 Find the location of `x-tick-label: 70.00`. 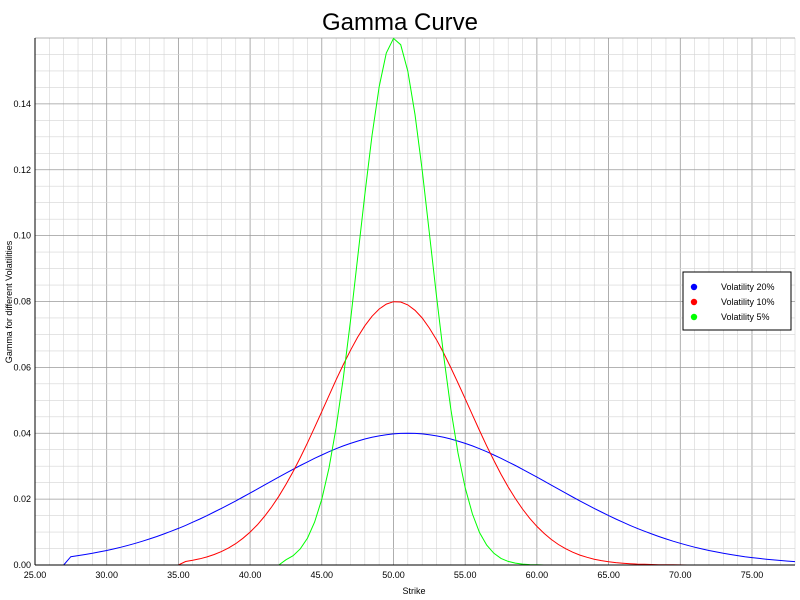

x-tick-label: 70.00 is located at coordinates (680, 575).